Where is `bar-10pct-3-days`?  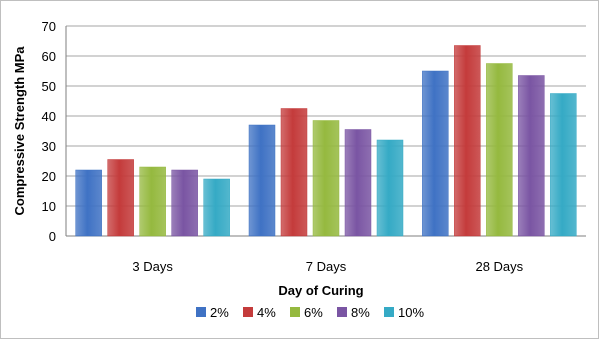 bar-10pct-3-days is located at coordinates (216, 207).